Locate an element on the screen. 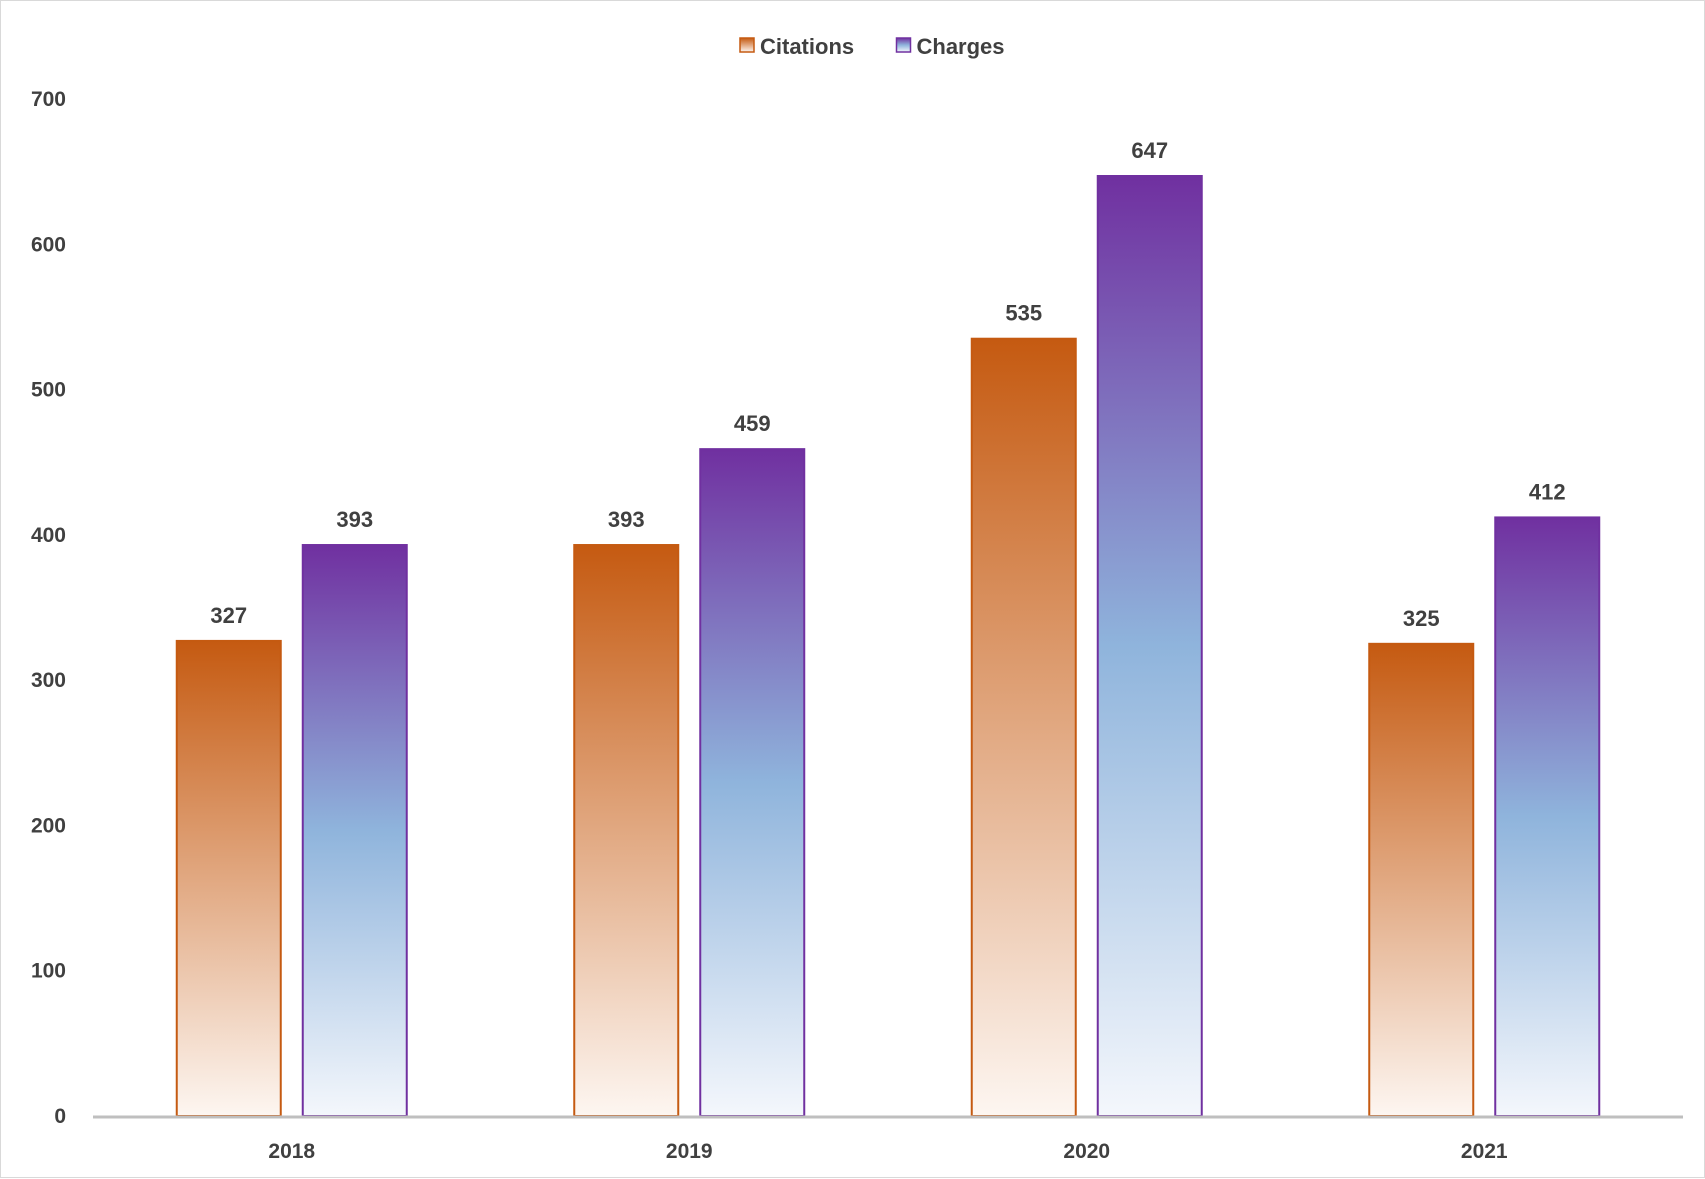  y-tick-label: 700 is located at coordinates (48, 99).